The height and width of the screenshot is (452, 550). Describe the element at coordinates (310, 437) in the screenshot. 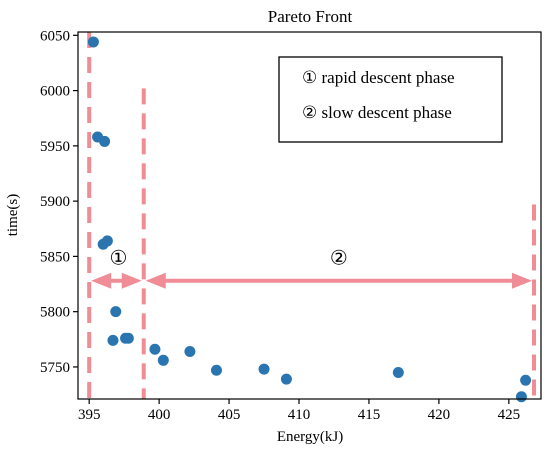

I see `x-axis-label: Energy(kJ)` at that location.